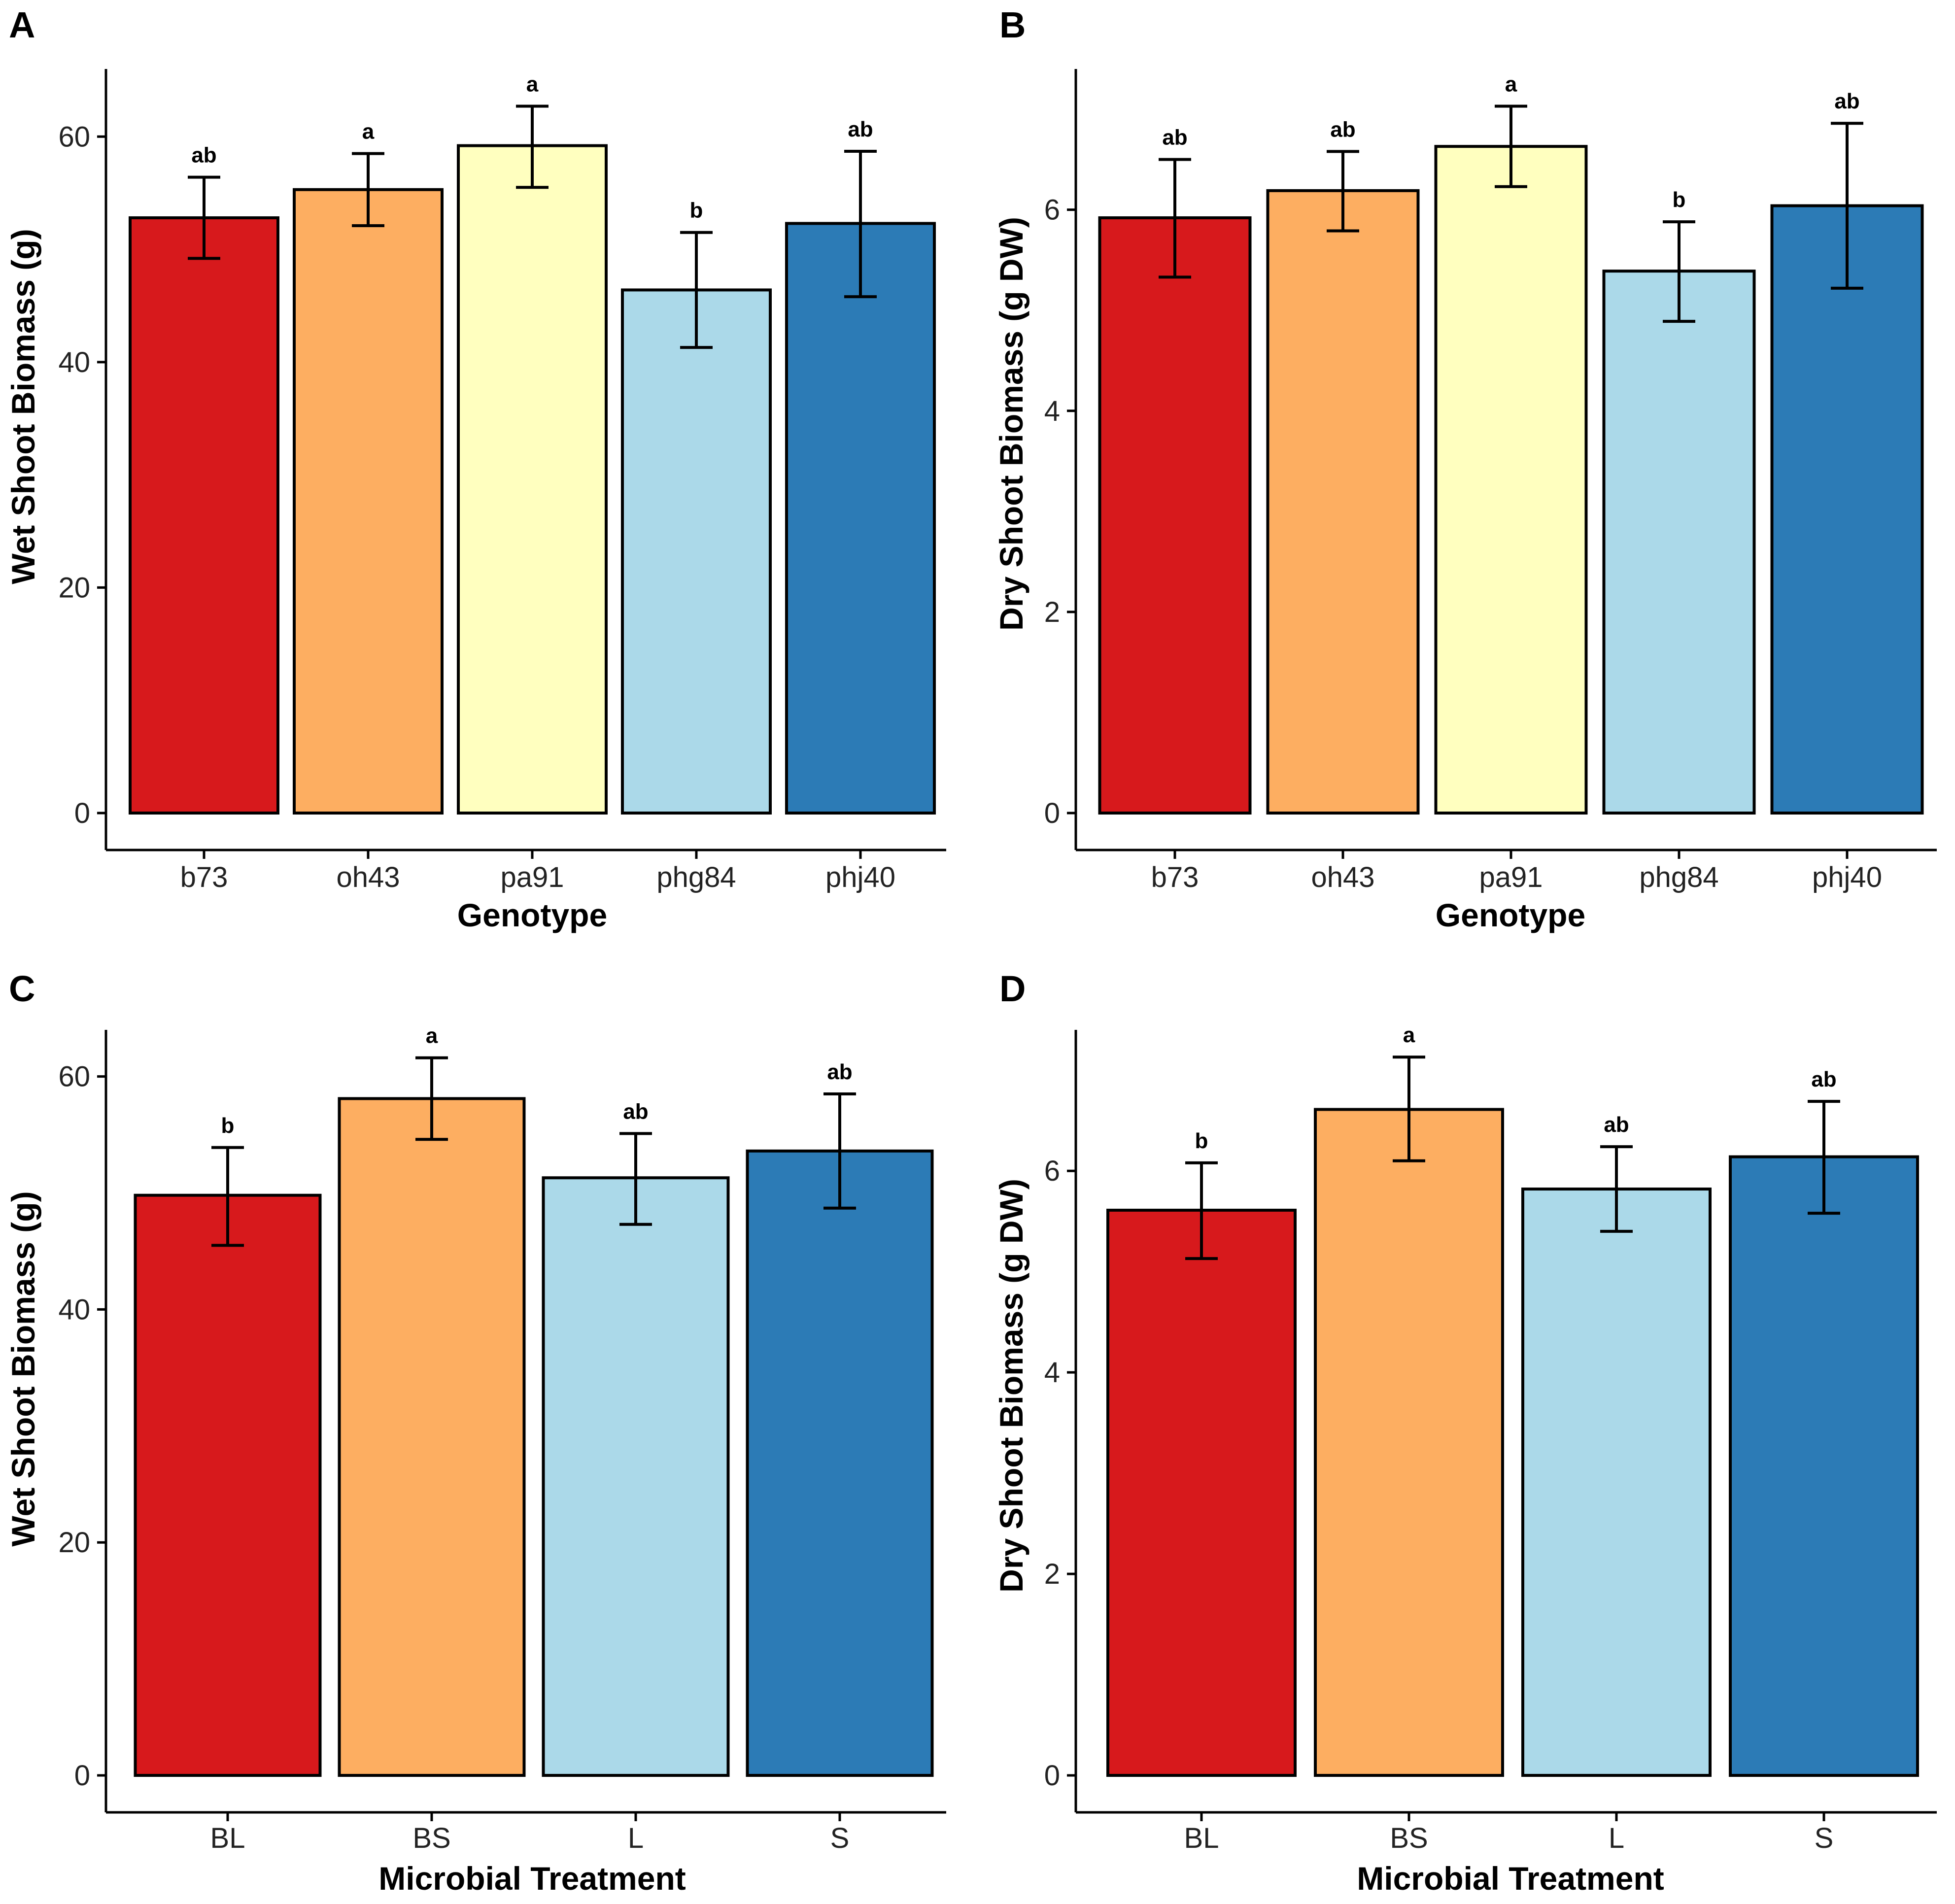 The width and height of the screenshot is (1955, 1904). What do you see at coordinates (22, 988) in the screenshot?
I see `panel-letter: C` at bounding box center [22, 988].